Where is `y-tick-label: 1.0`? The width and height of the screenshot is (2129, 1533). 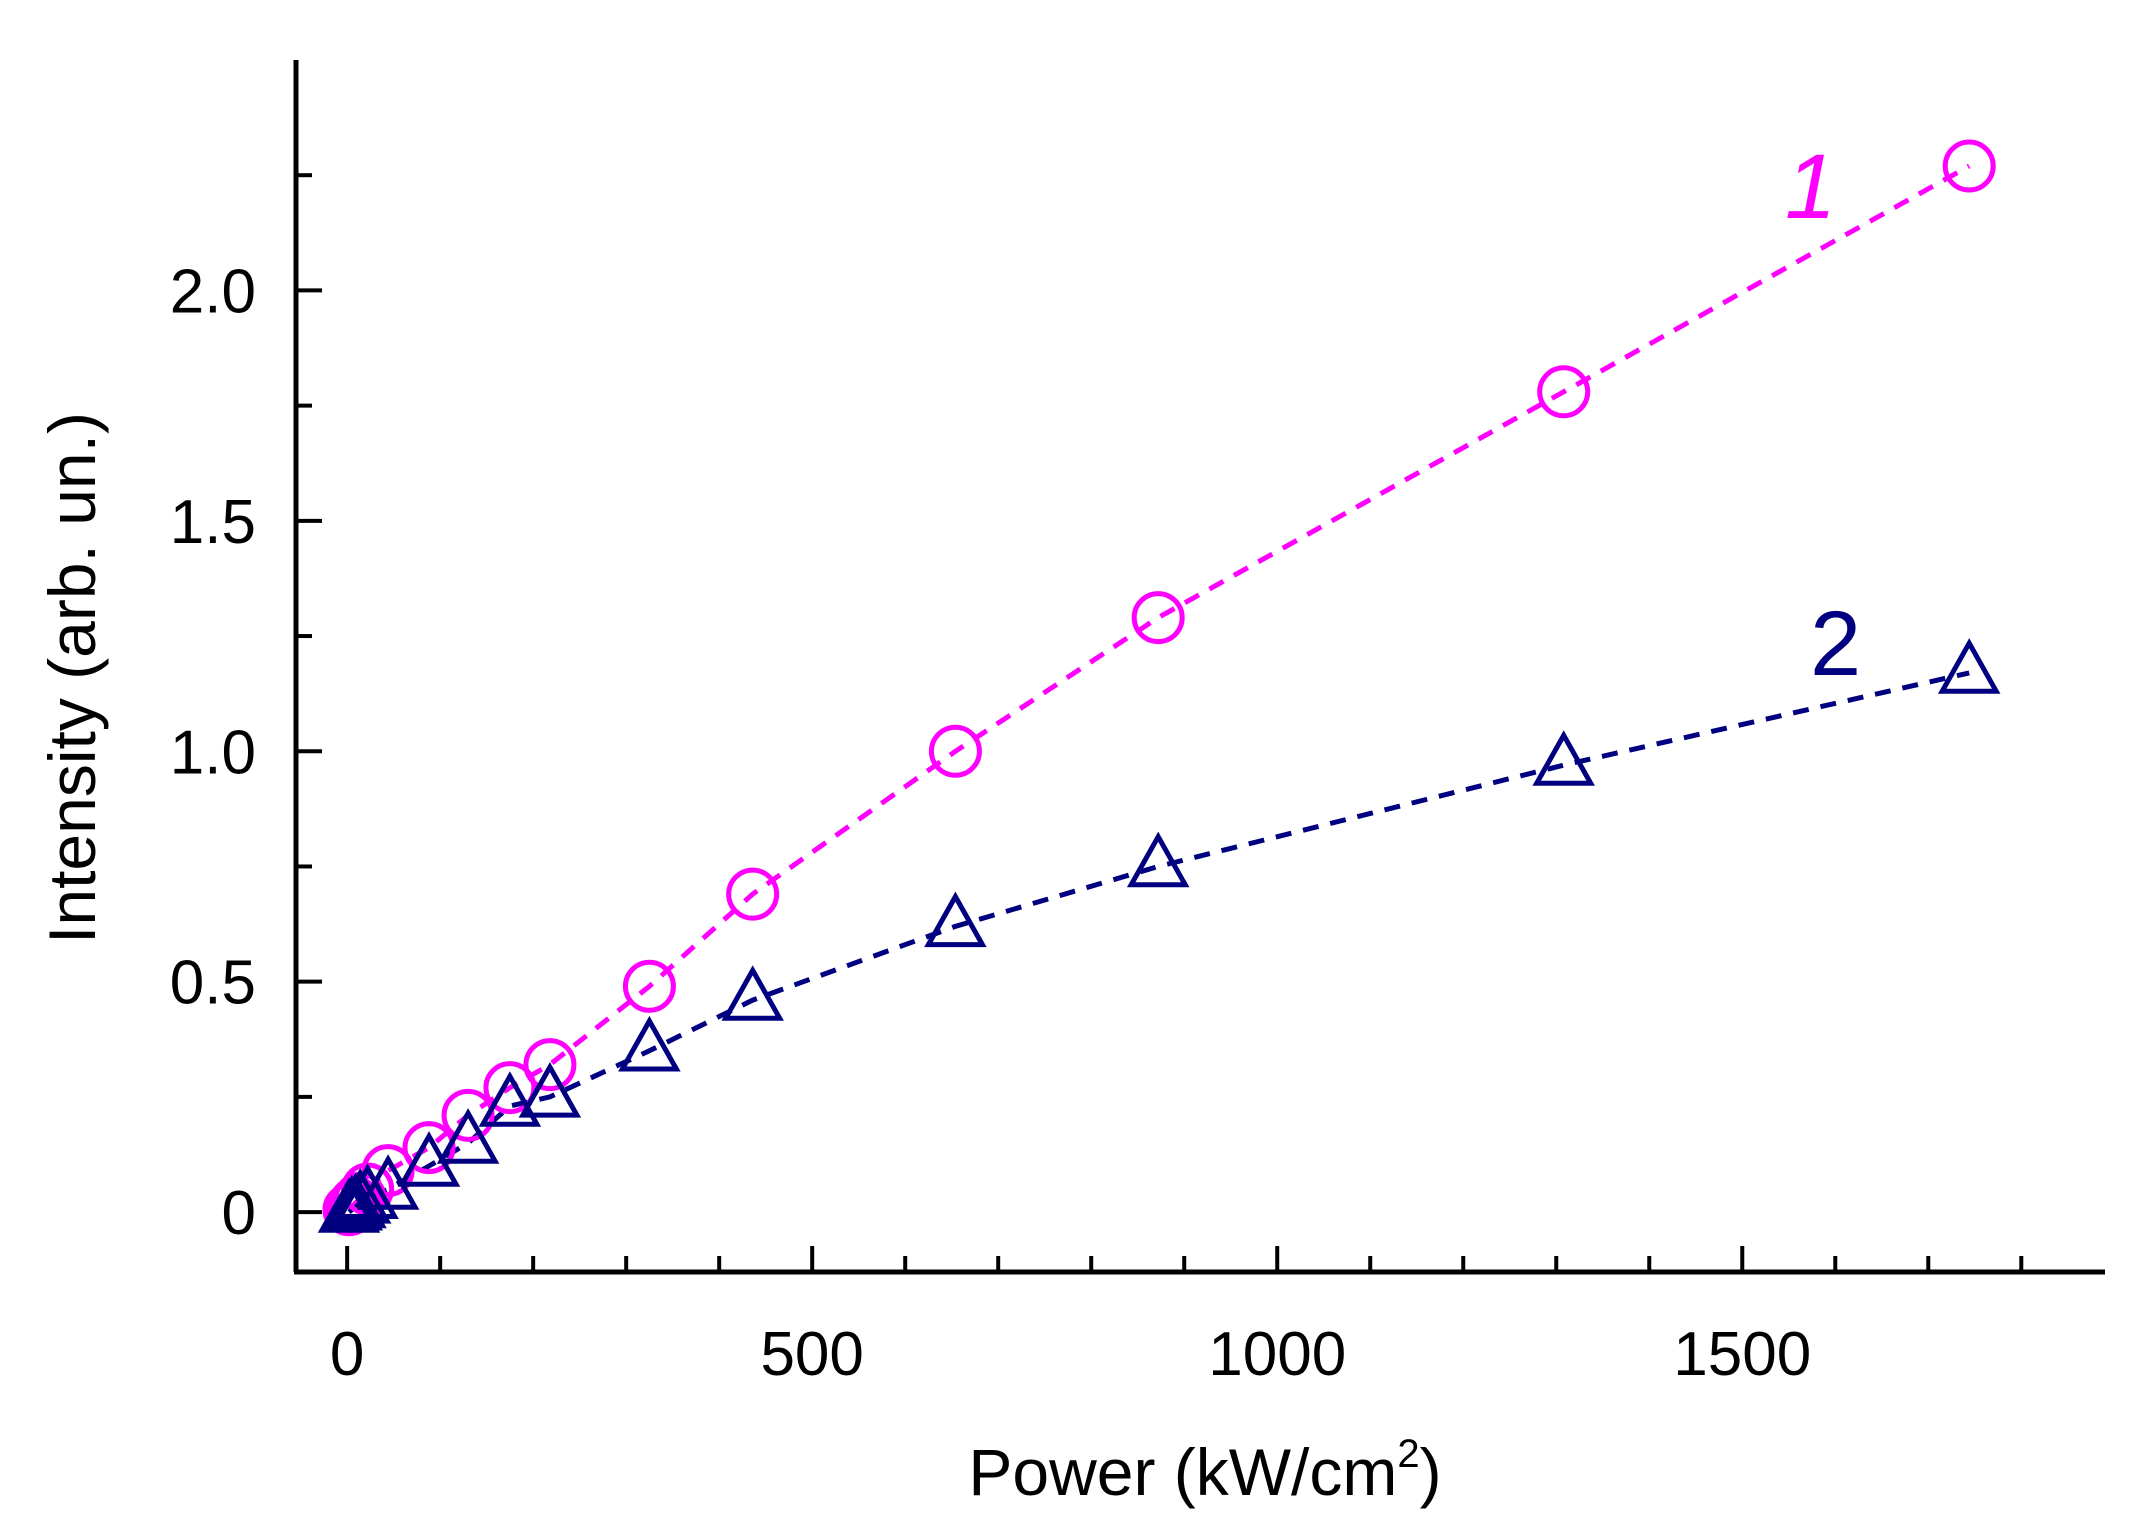
y-tick-label: 1.0 is located at coordinates (213, 752).